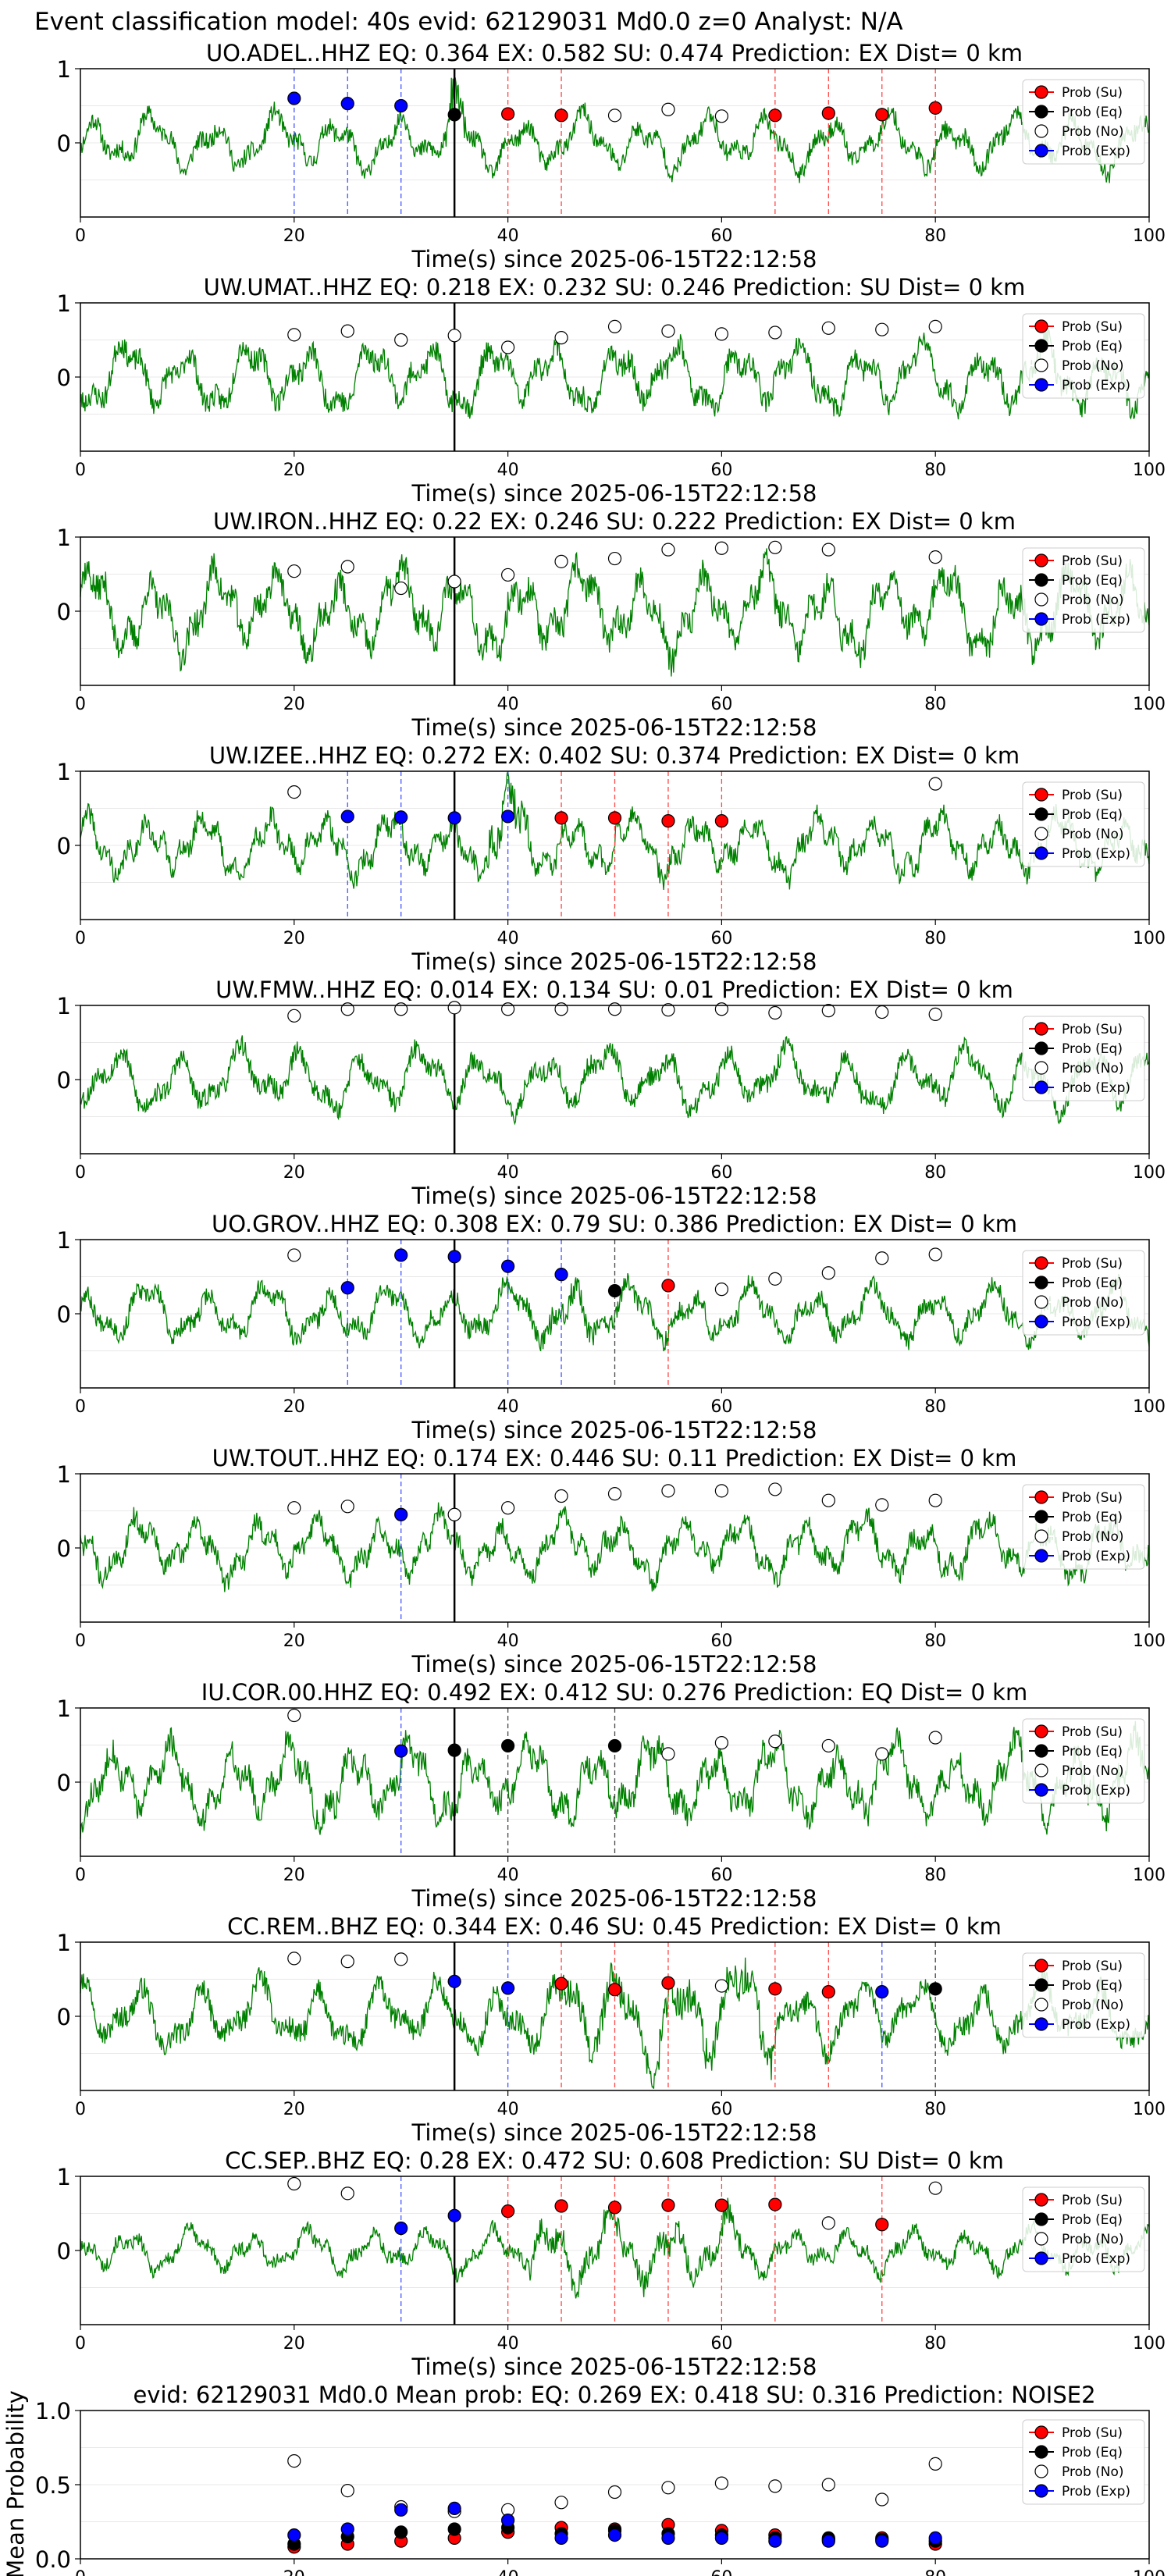  What do you see at coordinates (615, 612) in the screenshot?
I see `seismic-trace` at bounding box center [615, 612].